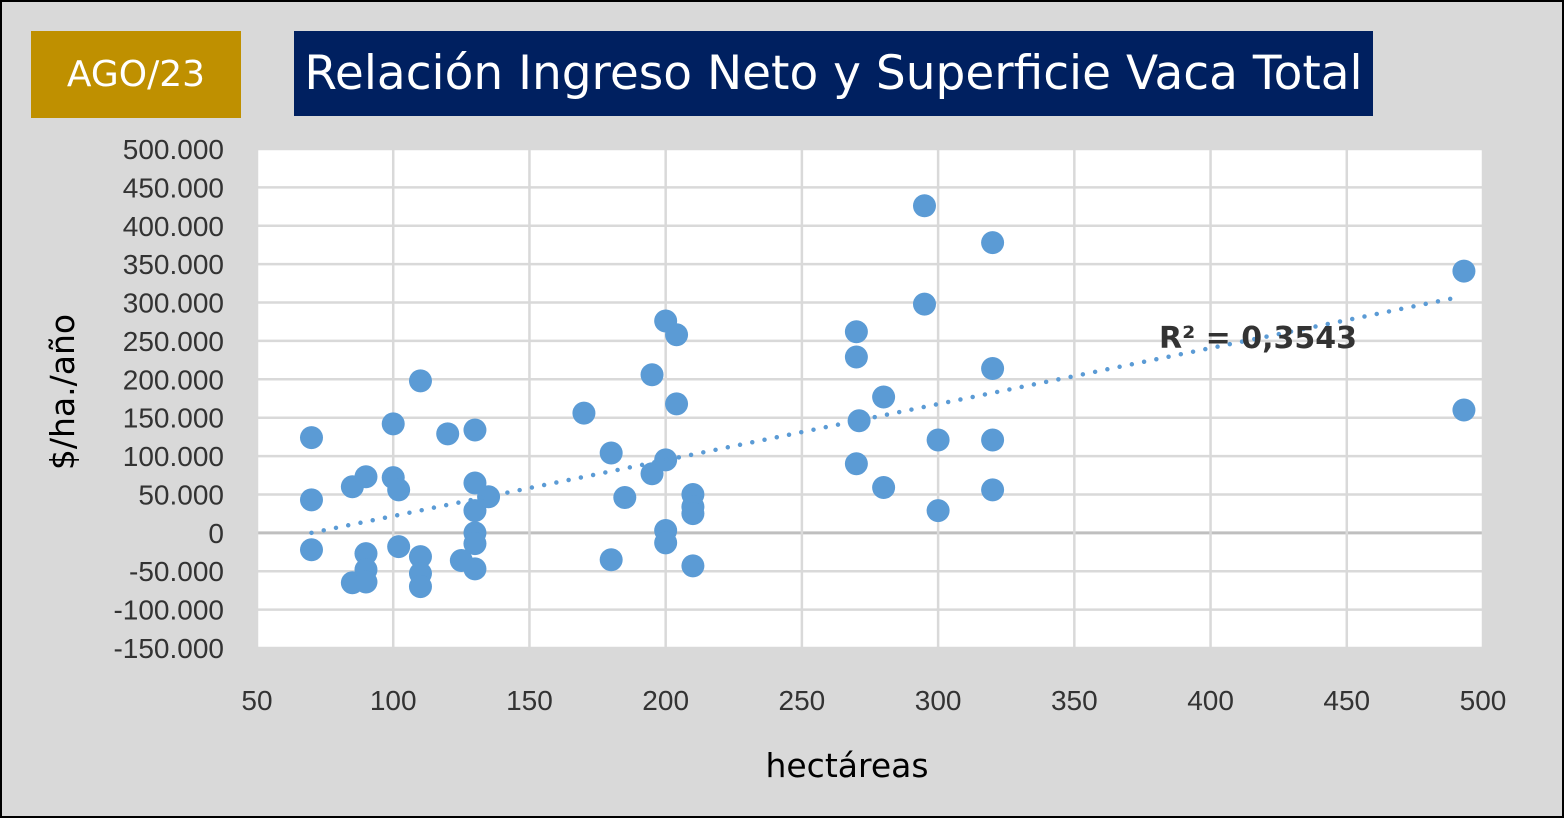  Describe the element at coordinates (136, 74) in the screenshot. I see `period-badge: AGO/23` at that location.